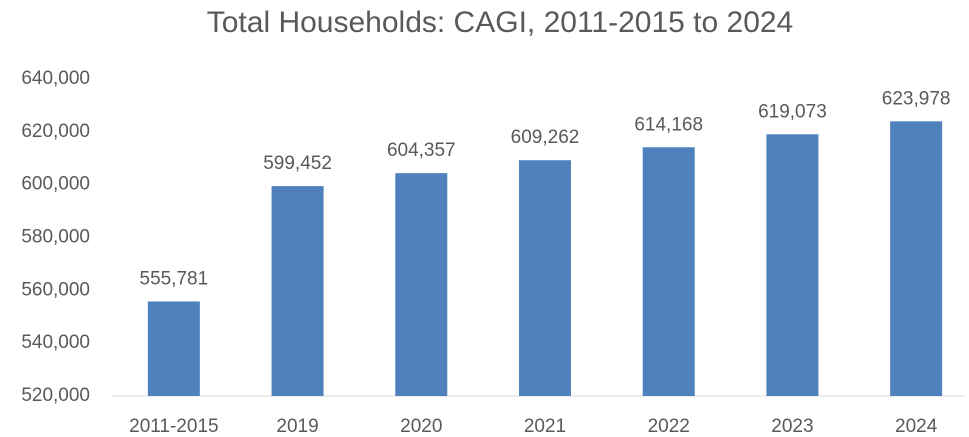 This screenshot has height=437, width=969. I want to click on data-label: 614,168, so click(668, 124).